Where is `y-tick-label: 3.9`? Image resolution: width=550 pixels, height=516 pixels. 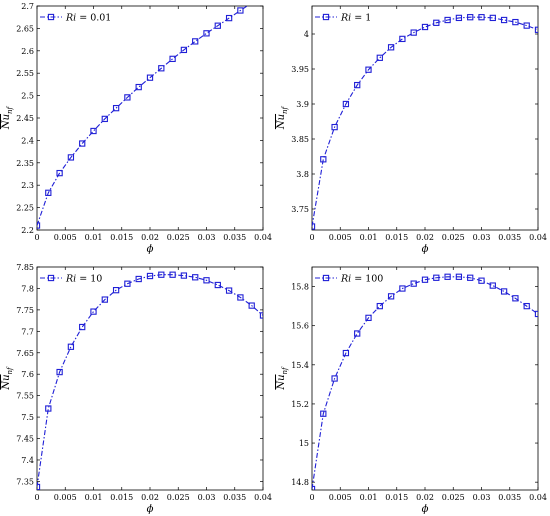
y-tick-label: 3.9 is located at coordinates (302, 104).